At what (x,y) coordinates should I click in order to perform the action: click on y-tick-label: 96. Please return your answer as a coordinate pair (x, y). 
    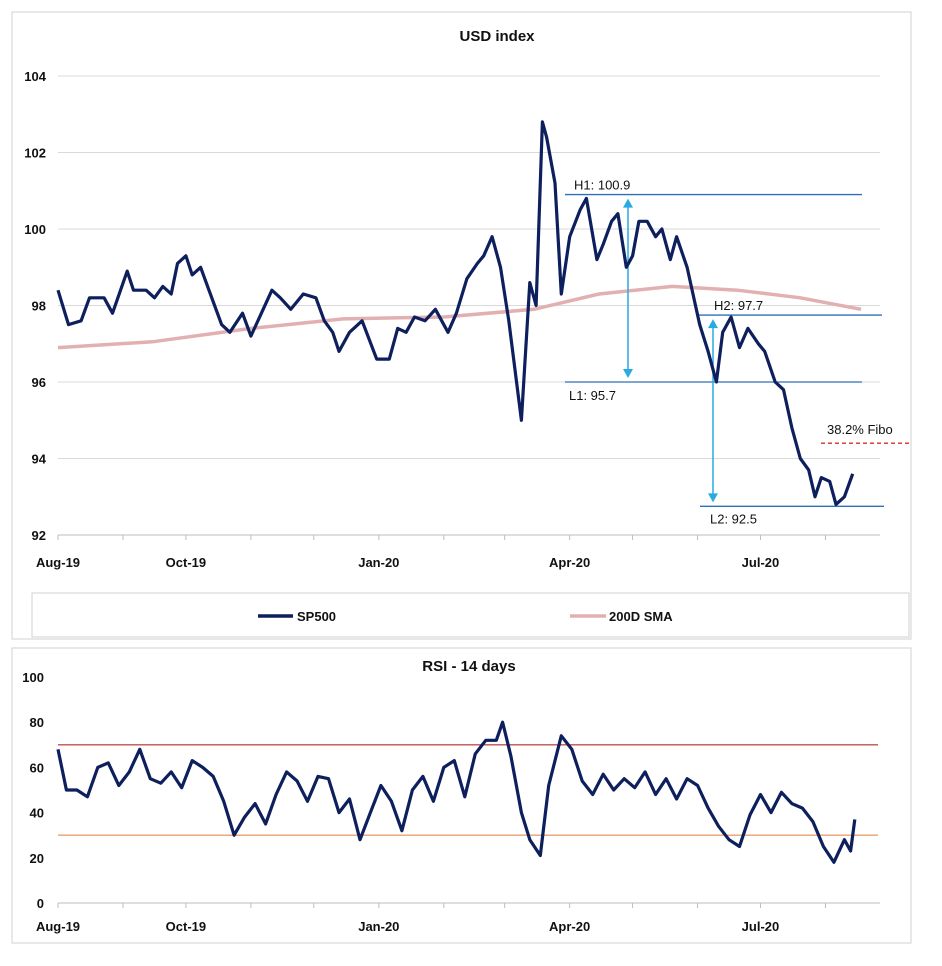
    Looking at the image, I should click on (39, 382).